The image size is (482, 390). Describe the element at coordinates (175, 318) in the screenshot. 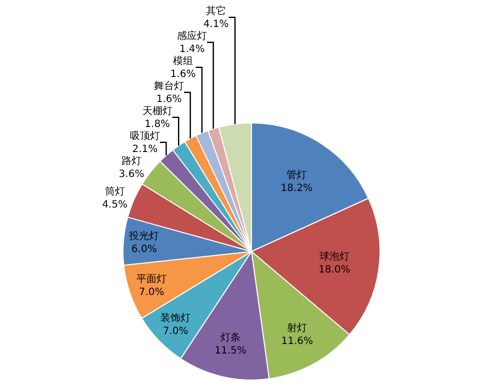

I see `slice-label: 装饰灯` at that location.